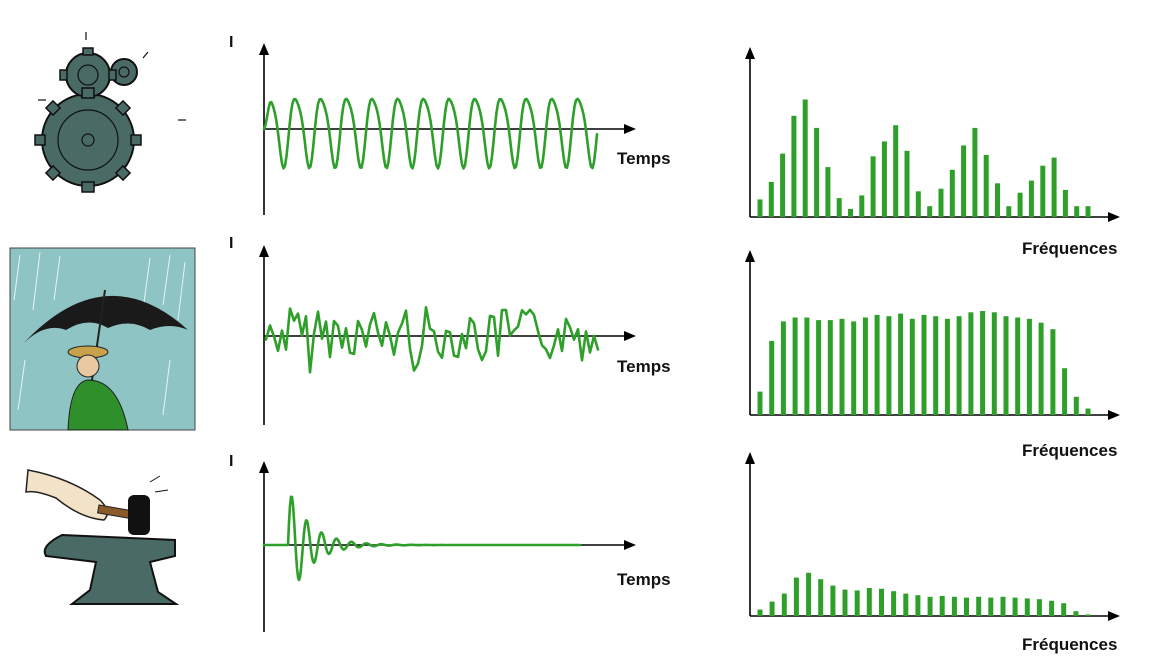 This screenshot has width=1169, height=657. What do you see at coordinates (102, 537) in the screenshot?
I see `hammer-anvil-icon` at bounding box center [102, 537].